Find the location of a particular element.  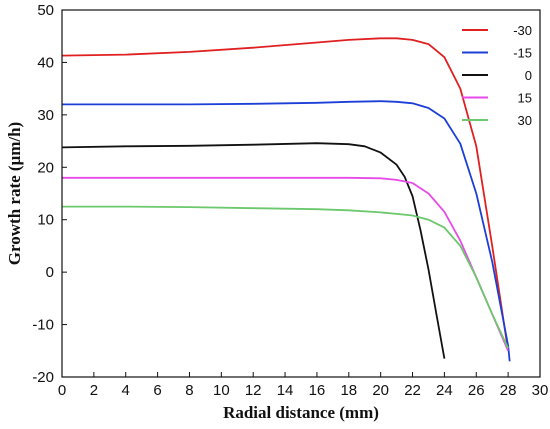

legend-label: 15 is located at coordinates (525, 98).